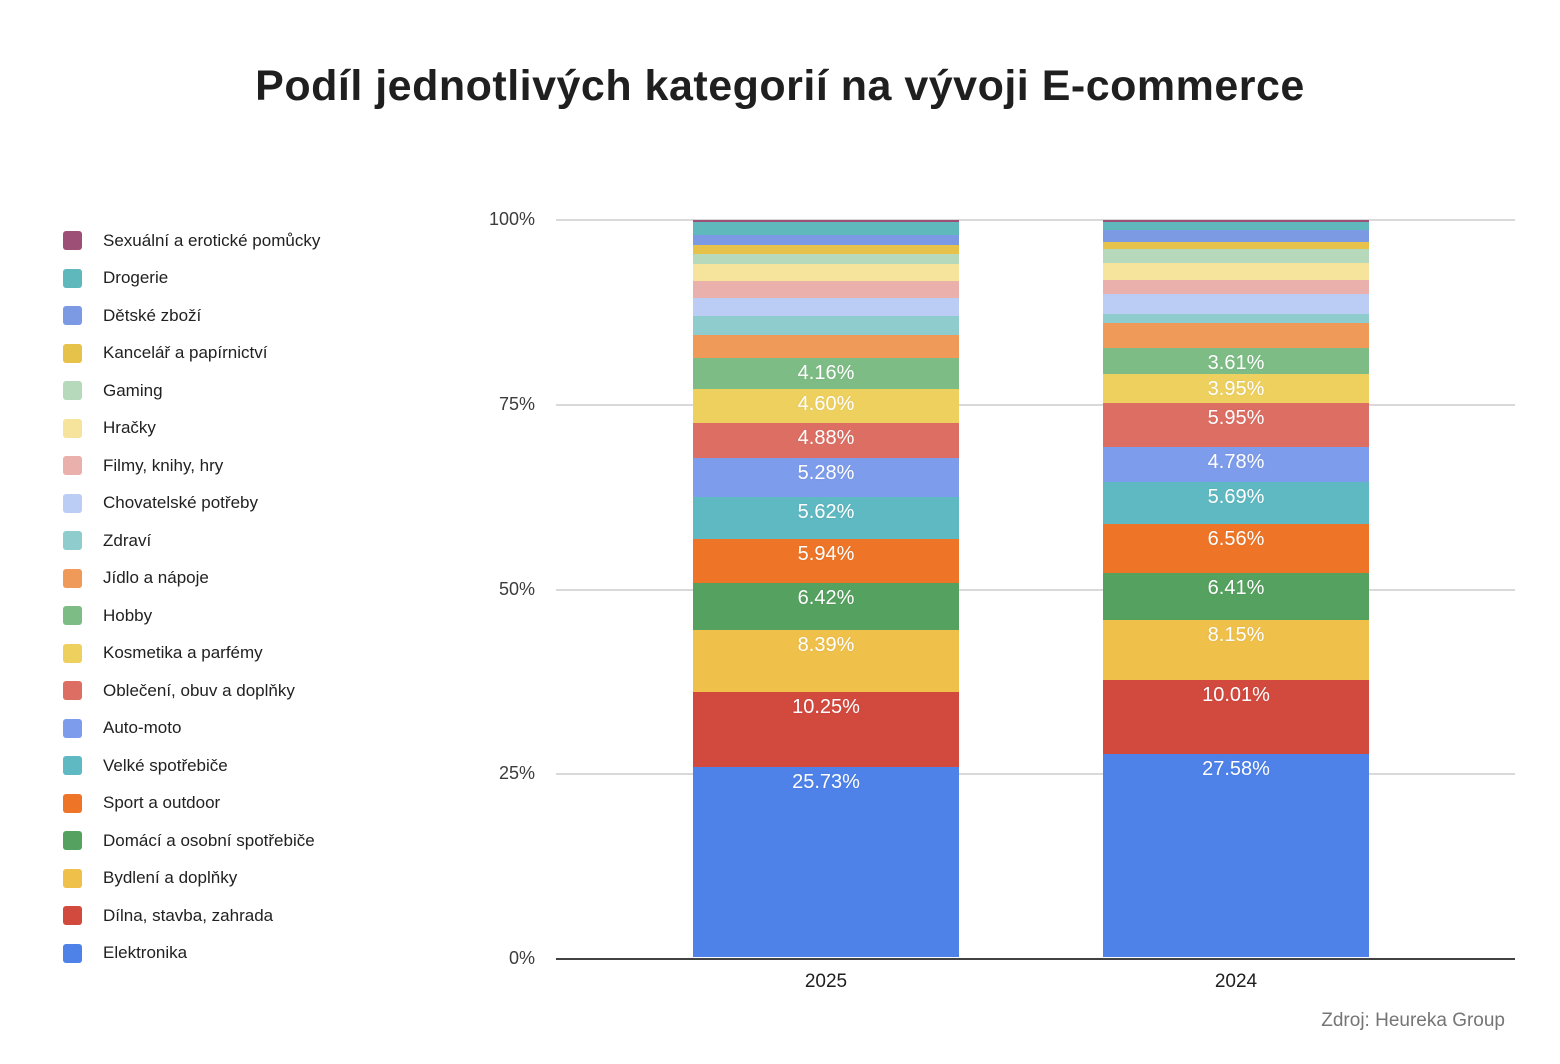 The image size is (1560, 1064). Describe the element at coordinates (521, 958) in the screenshot. I see `y-tick-label: 0%` at that location.